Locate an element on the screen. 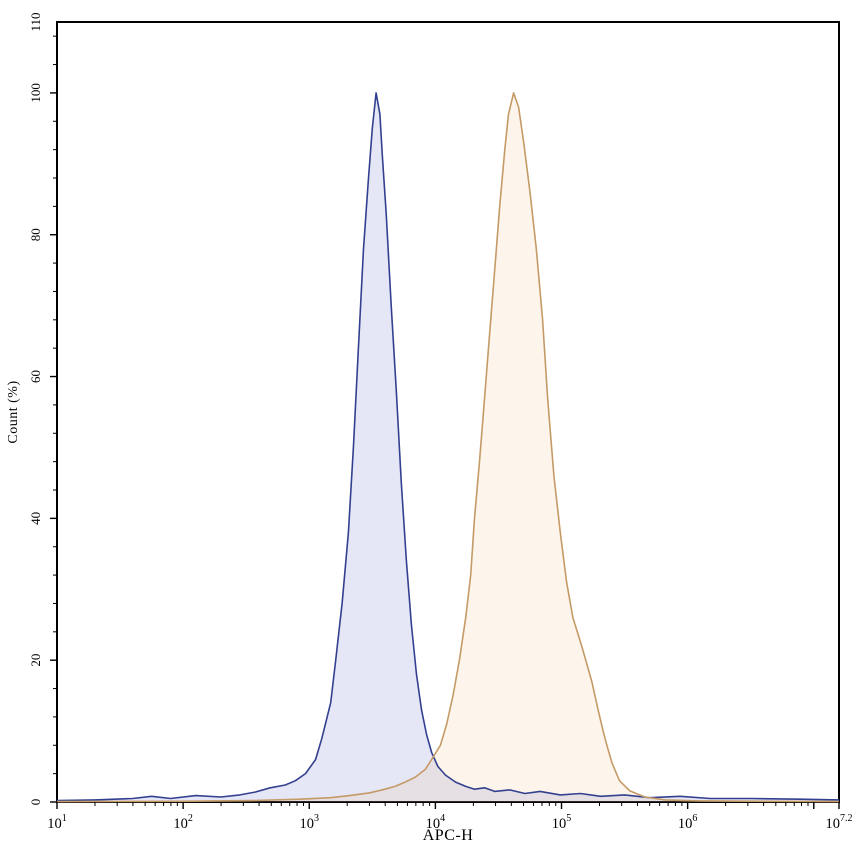 The height and width of the screenshot is (856, 853). y-axis-ticks is located at coordinates (53, 419).